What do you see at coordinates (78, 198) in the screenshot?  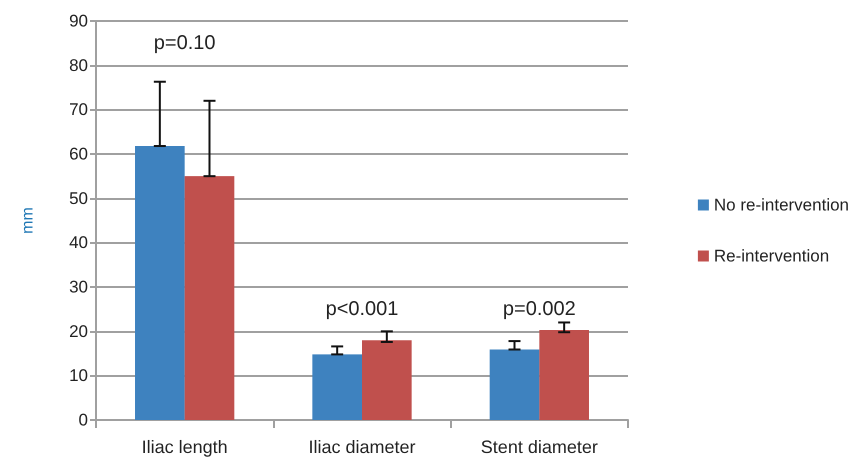 I see `y-tick-label: 50` at bounding box center [78, 198].